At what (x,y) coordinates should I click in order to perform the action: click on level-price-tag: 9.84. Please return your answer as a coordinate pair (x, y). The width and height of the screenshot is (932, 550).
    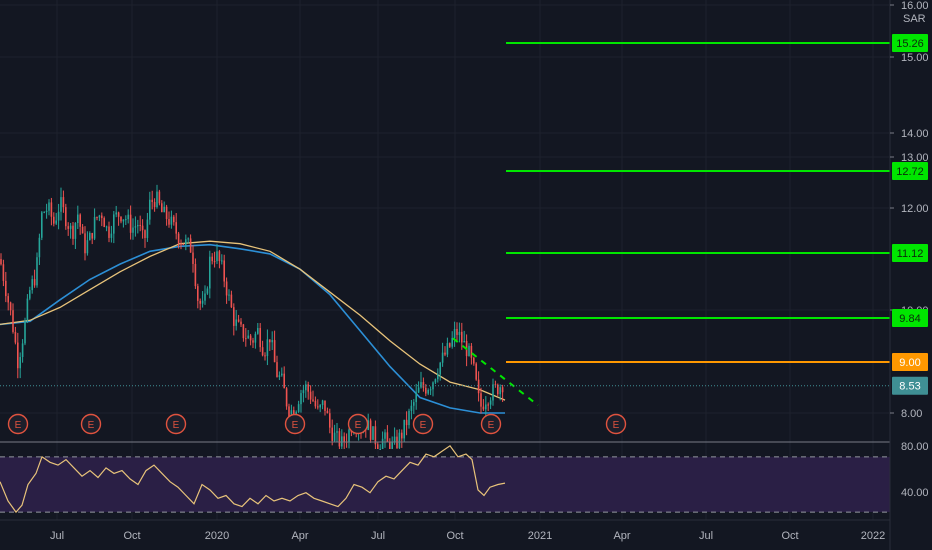
    Looking at the image, I should click on (910, 318).